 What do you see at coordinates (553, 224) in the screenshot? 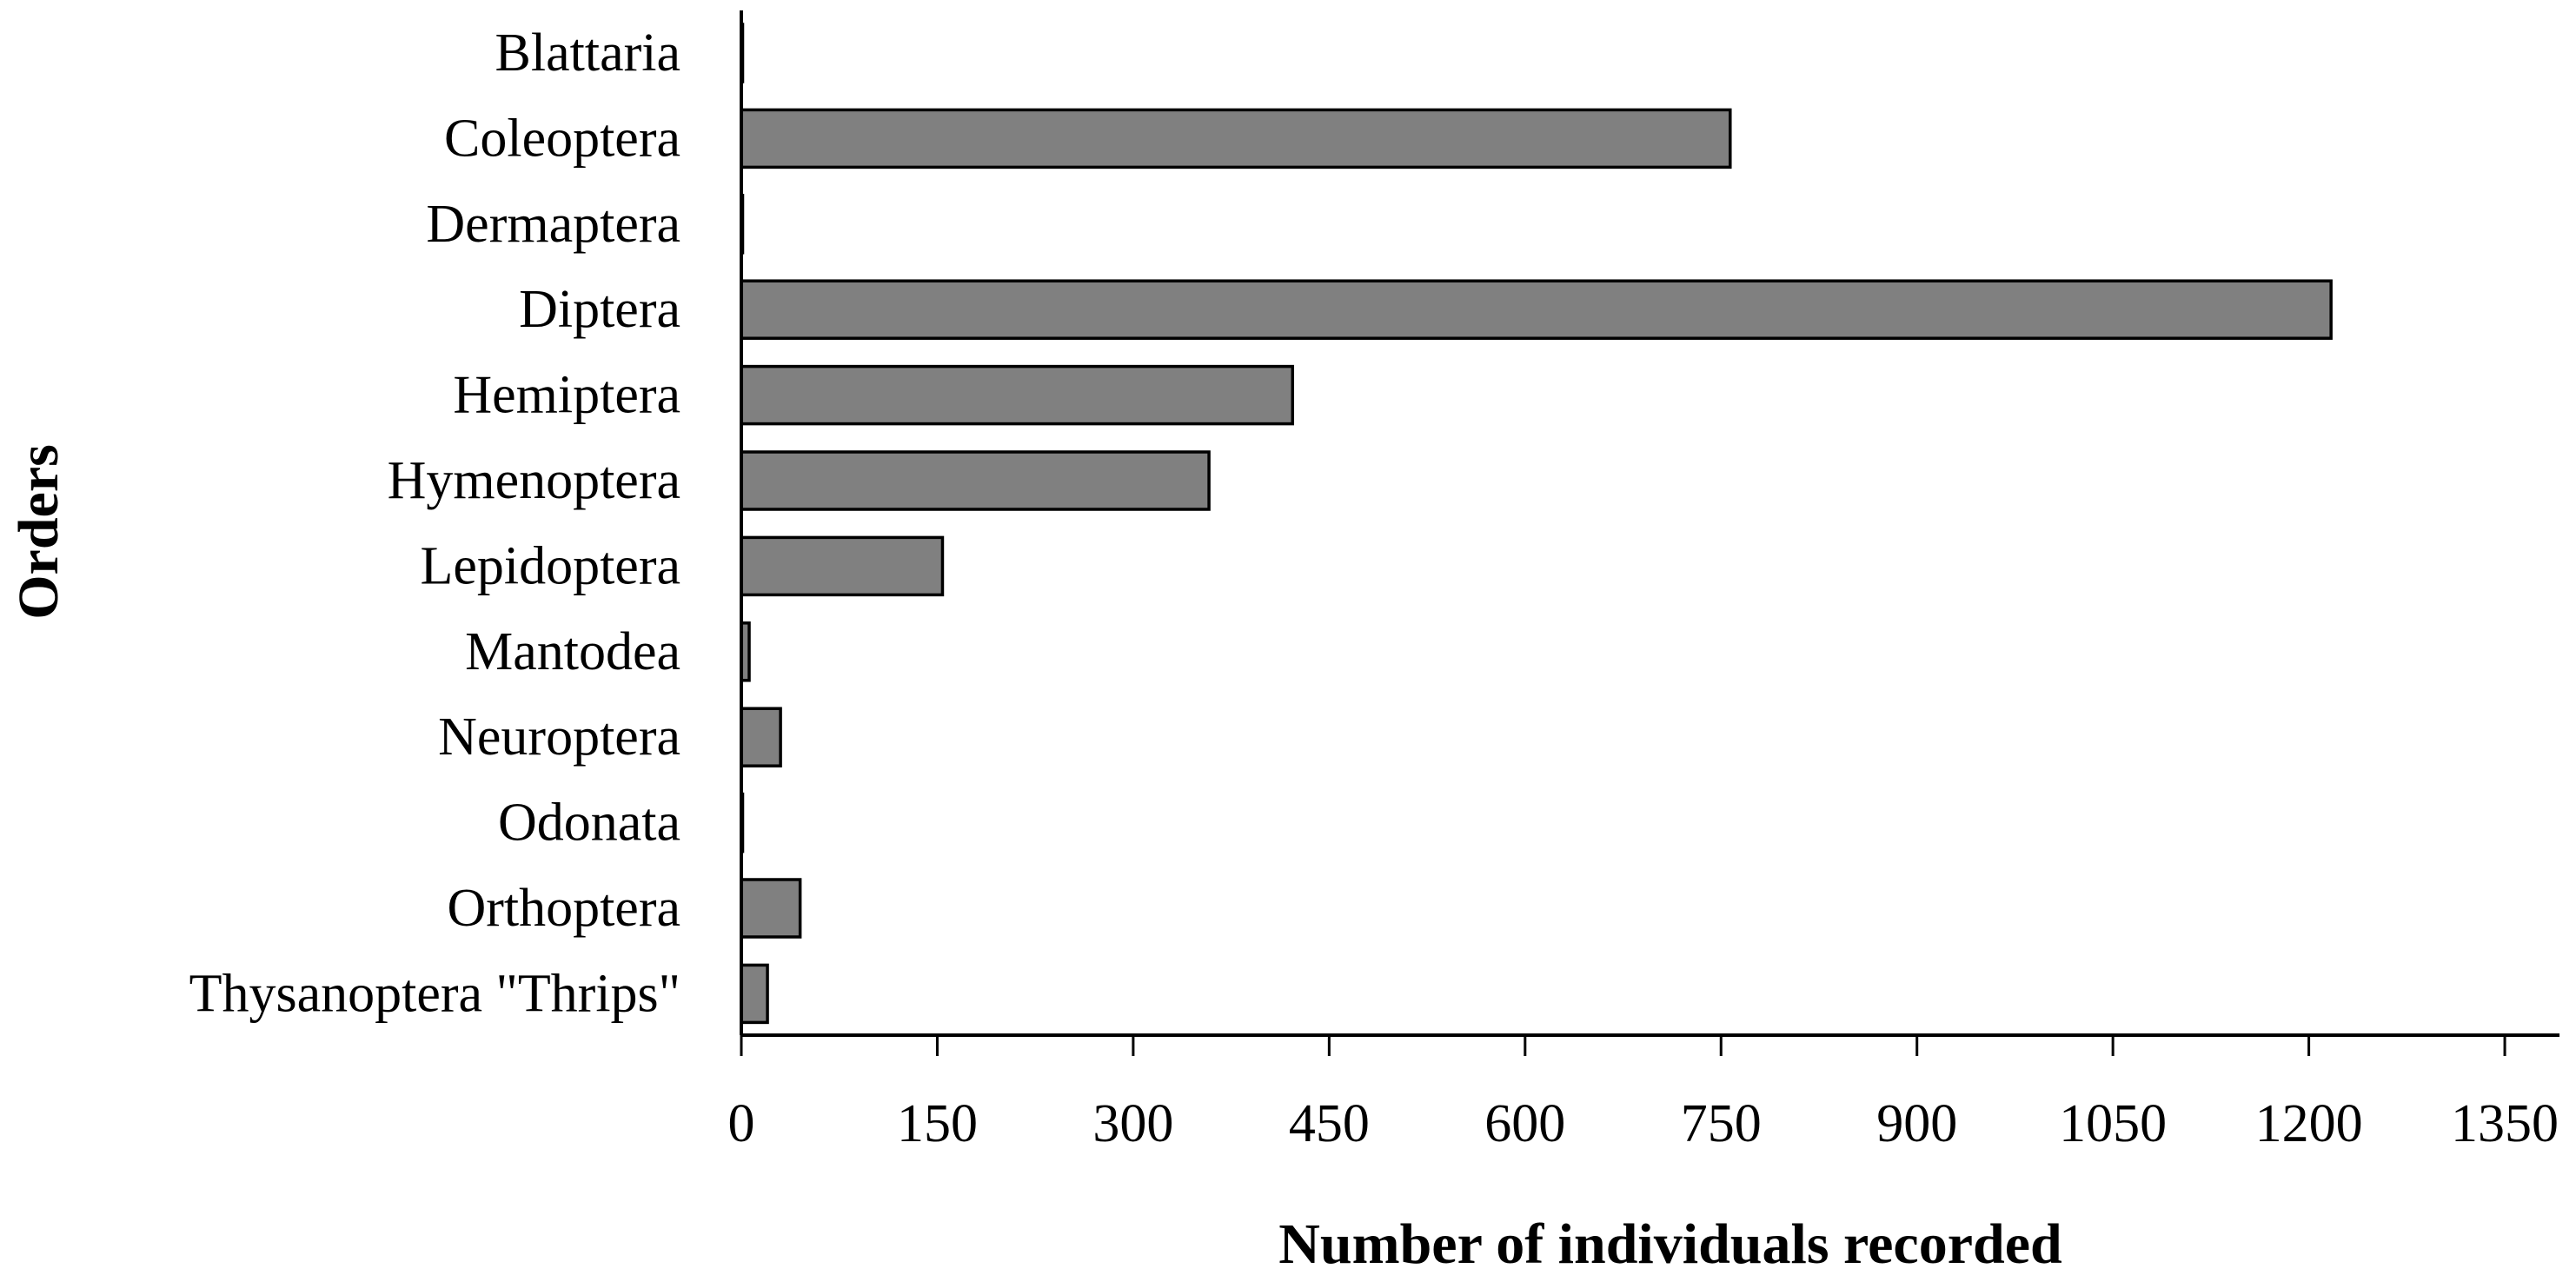
I see `category-label: Dermaptera` at bounding box center [553, 224].